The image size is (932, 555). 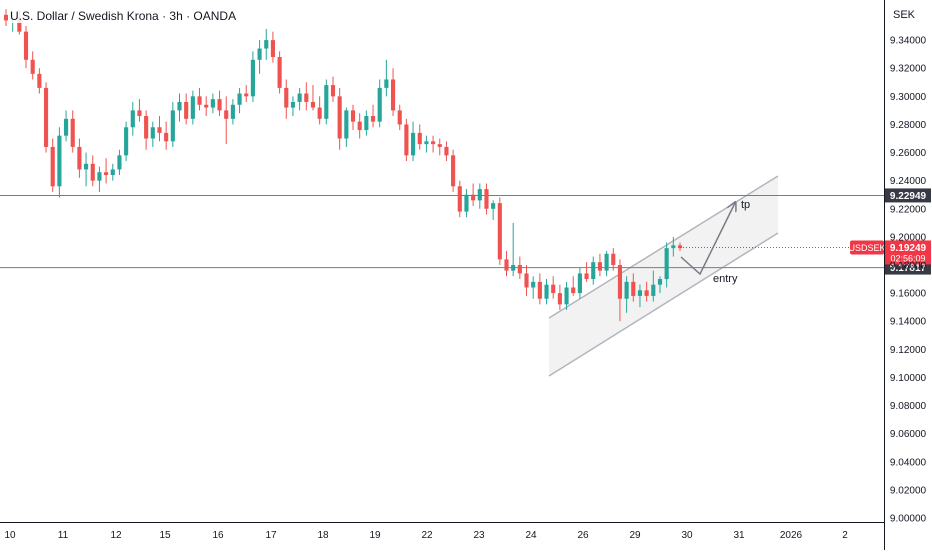 I want to click on y-tick-label: 9.18000, so click(x=908, y=266).